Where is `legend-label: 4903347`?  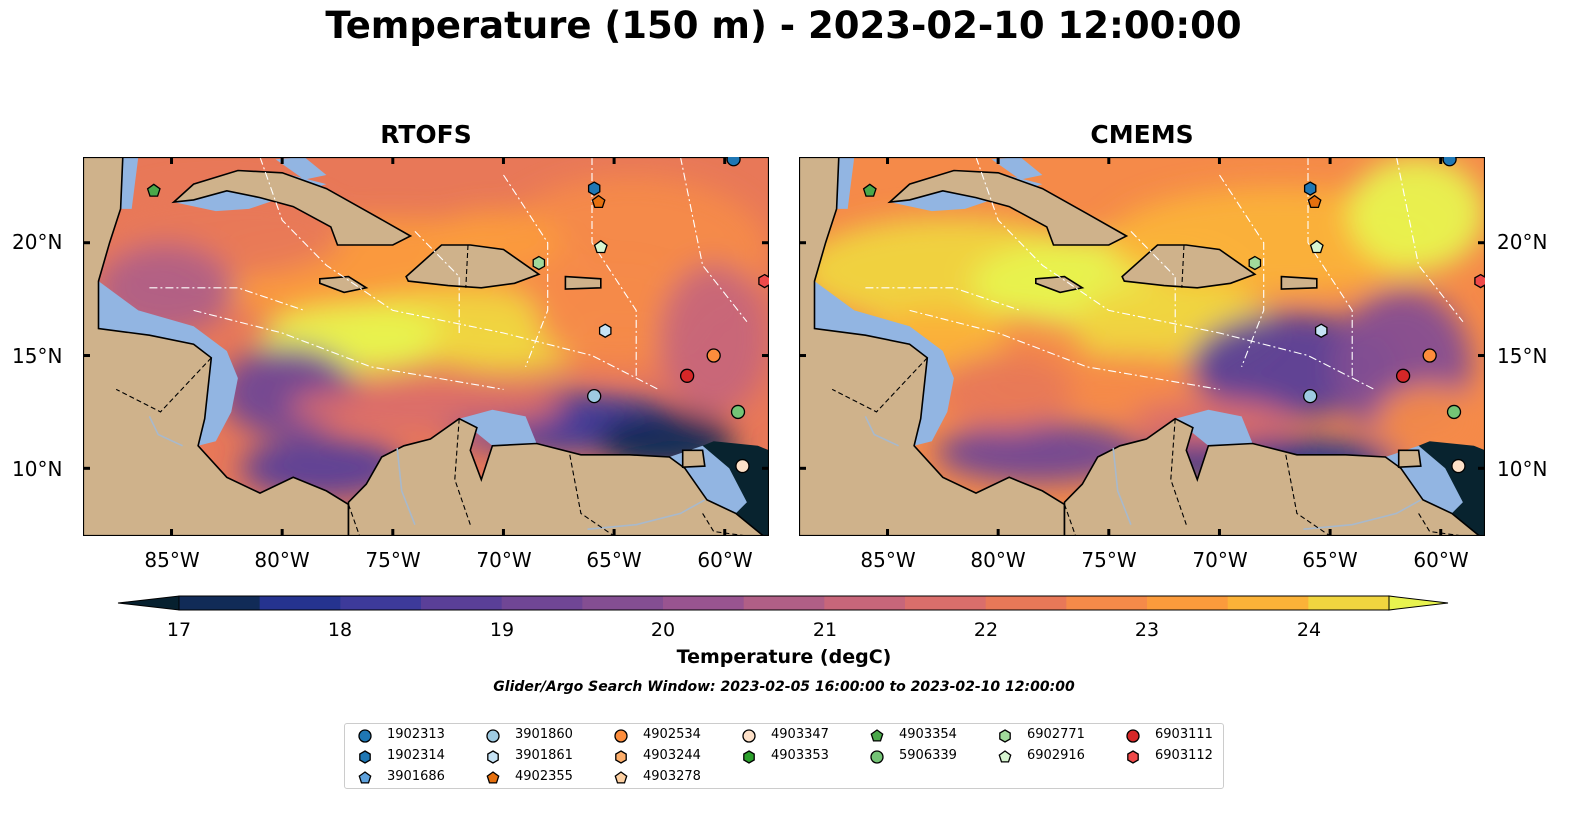 legend-label: 4903347 is located at coordinates (800, 734).